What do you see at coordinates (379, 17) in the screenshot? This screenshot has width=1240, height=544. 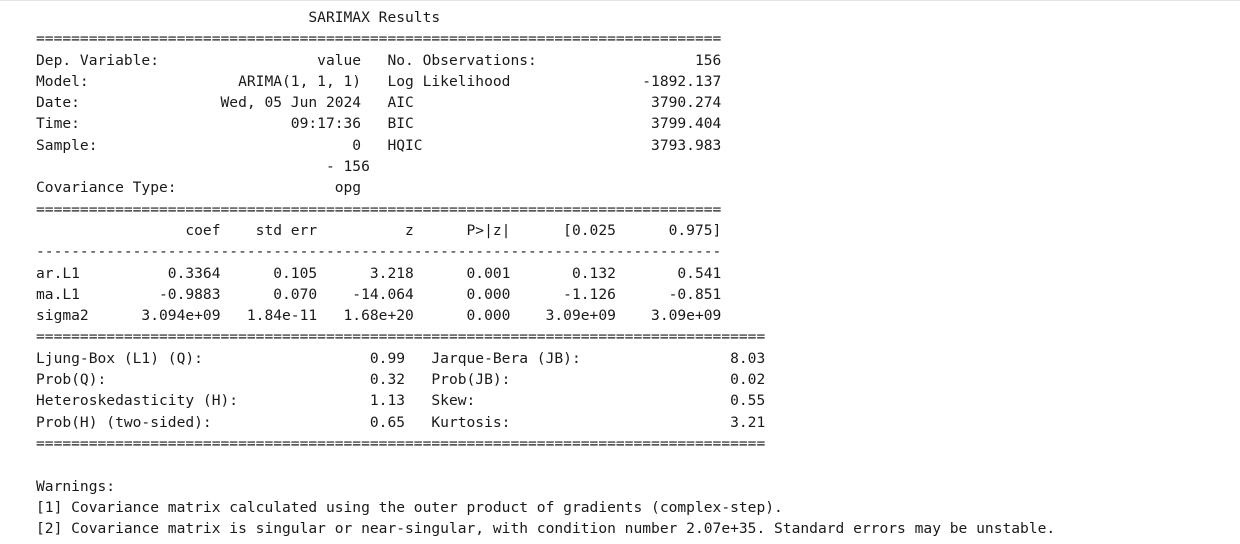 I see `results-title: SARIMAX Results` at bounding box center [379, 17].